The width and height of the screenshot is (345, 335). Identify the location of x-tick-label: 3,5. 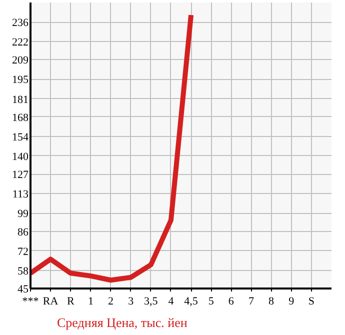
(151, 302).